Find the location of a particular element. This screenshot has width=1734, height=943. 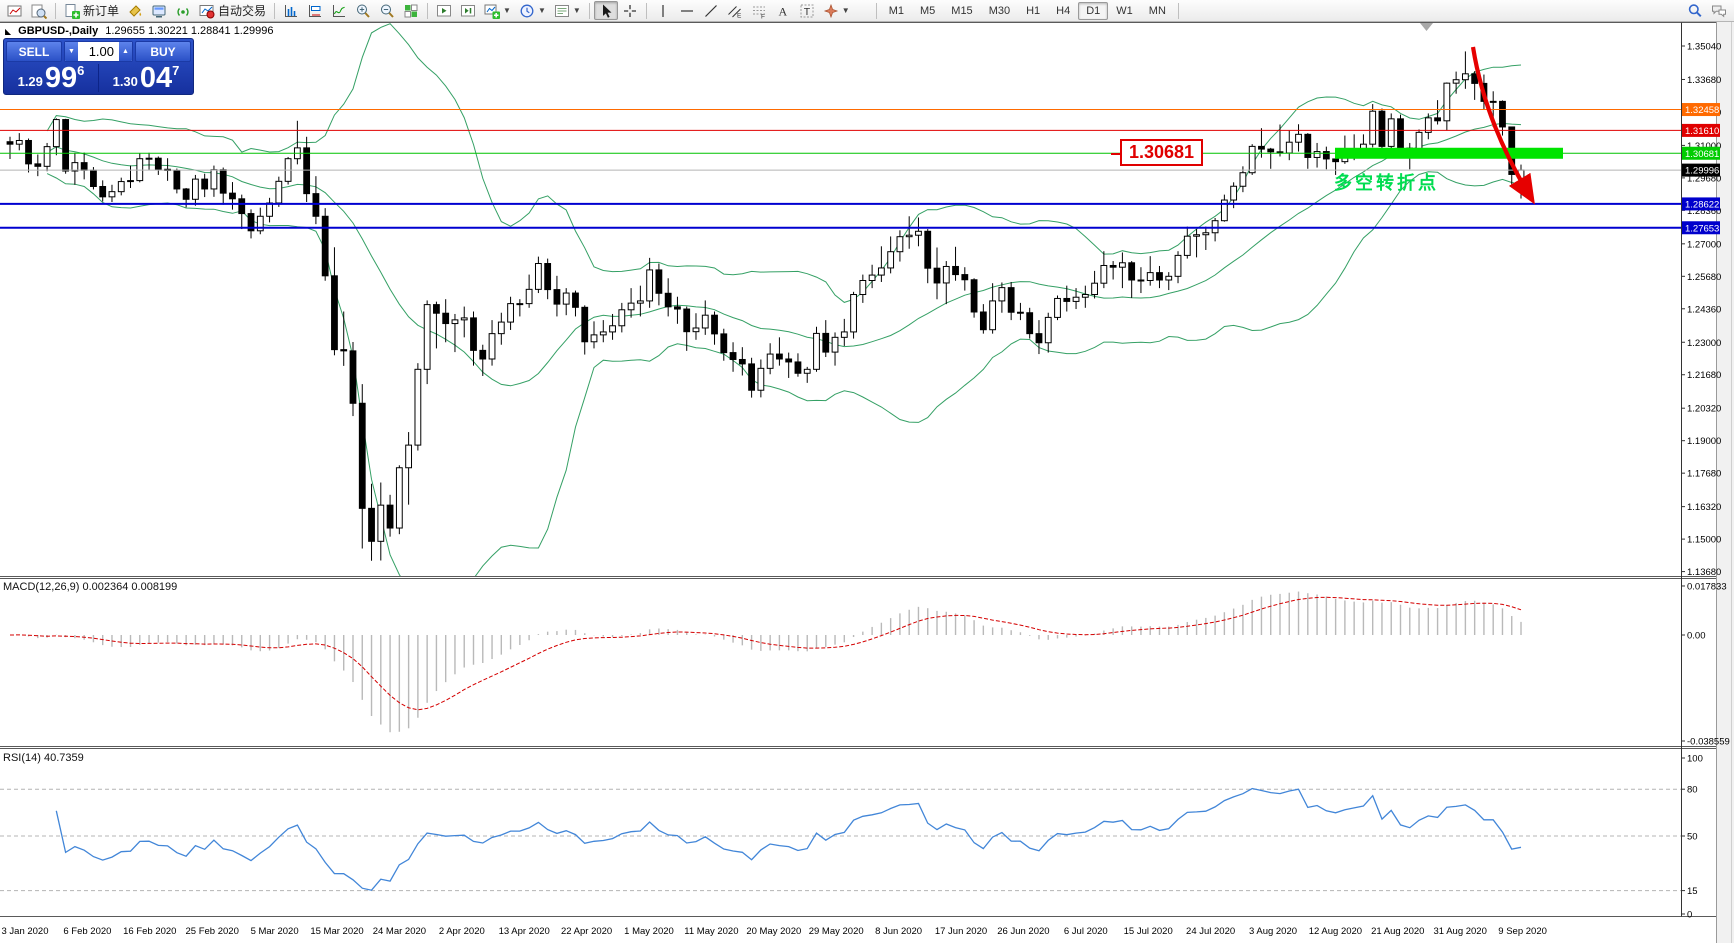

buy-price-main: 04 is located at coordinates (156, 78).